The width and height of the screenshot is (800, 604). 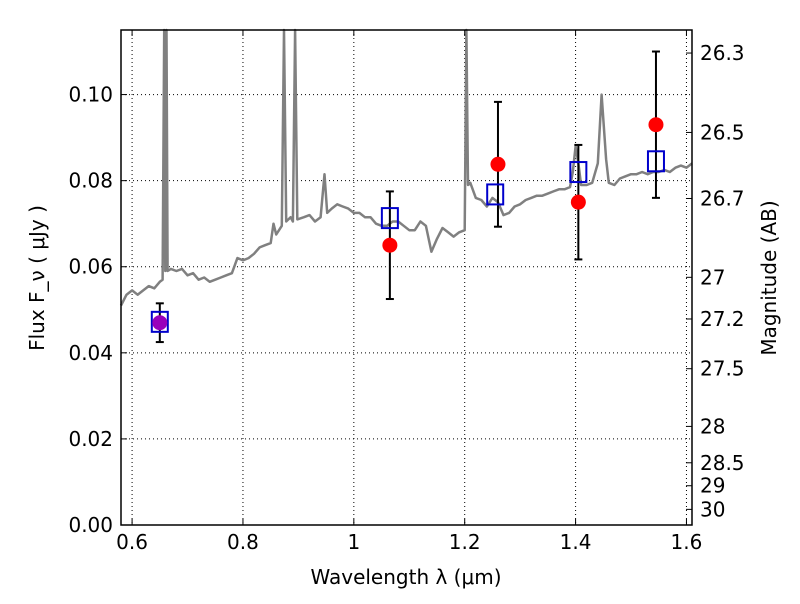 What do you see at coordinates (712, 426) in the screenshot?
I see `right-tick-label: 28` at bounding box center [712, 426].